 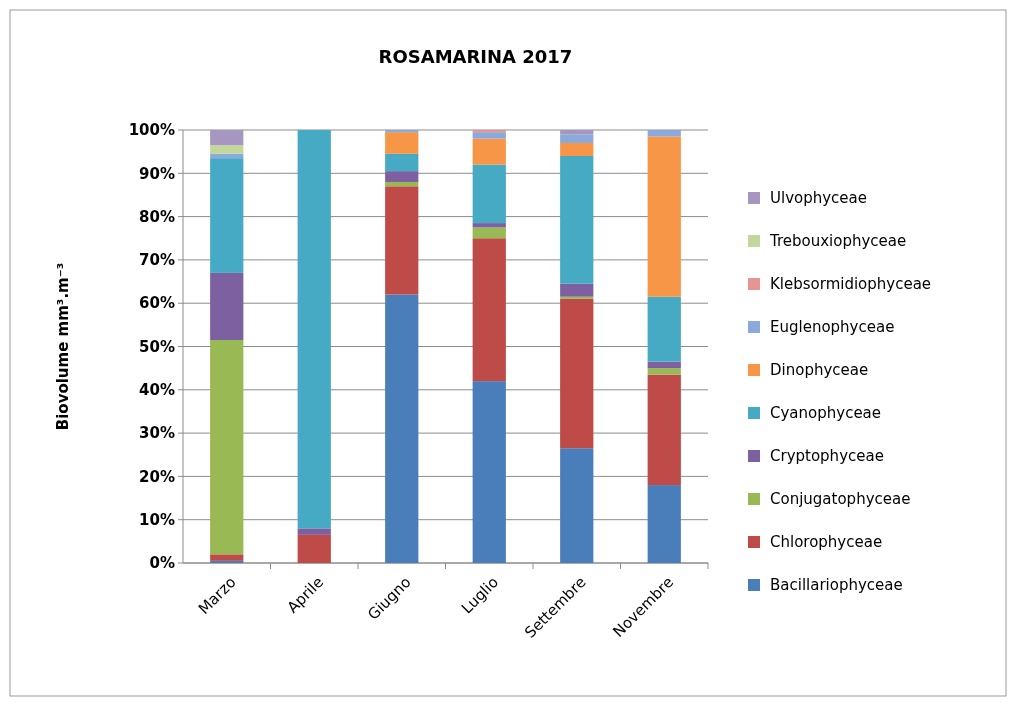 I want to click on y-tick-label: 20%, so click(x=157, y=476).